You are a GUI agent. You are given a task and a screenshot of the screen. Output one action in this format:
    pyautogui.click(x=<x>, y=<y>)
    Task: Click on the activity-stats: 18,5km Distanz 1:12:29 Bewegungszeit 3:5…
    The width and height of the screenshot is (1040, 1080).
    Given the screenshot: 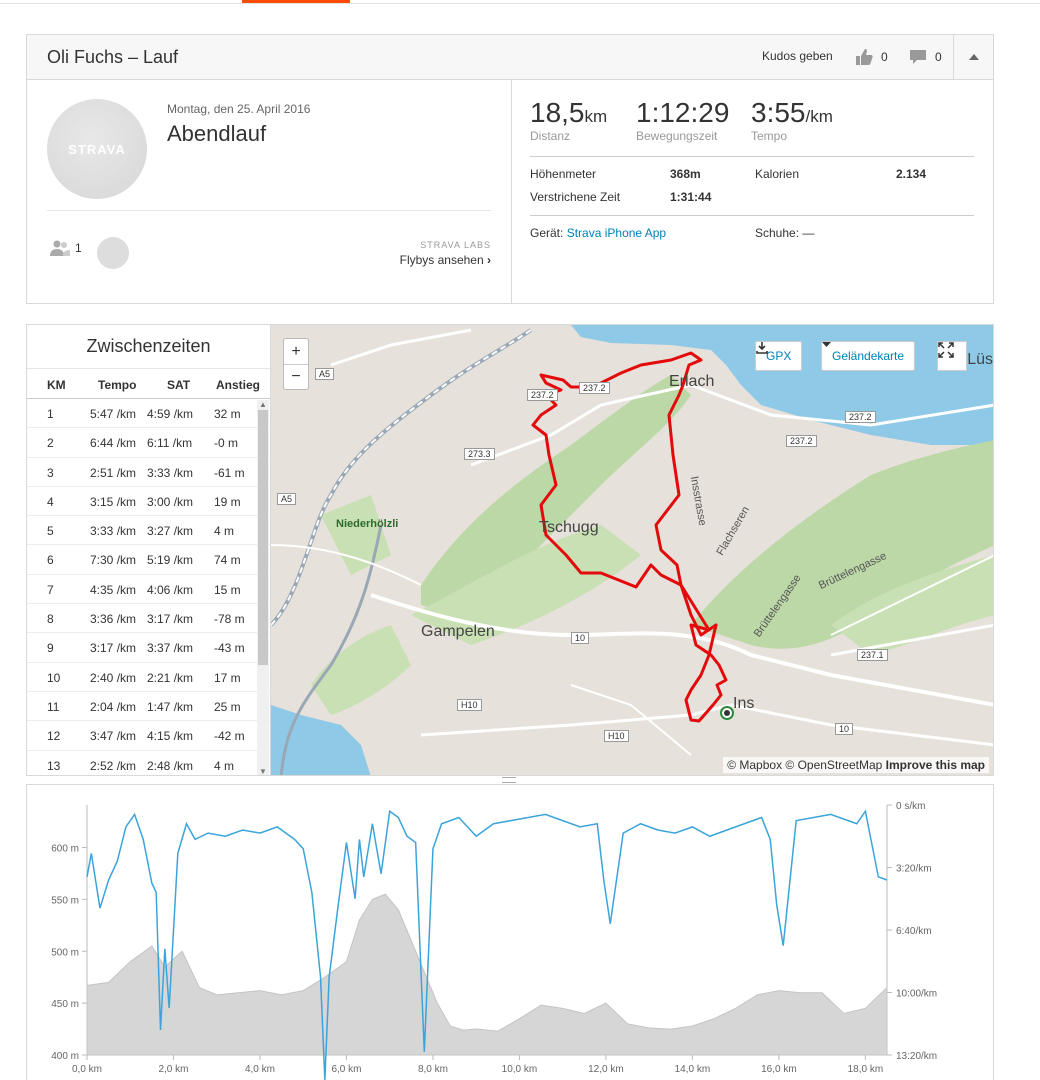 What is the action you would take?
    pyautogui.click(x=752, y=192)
    